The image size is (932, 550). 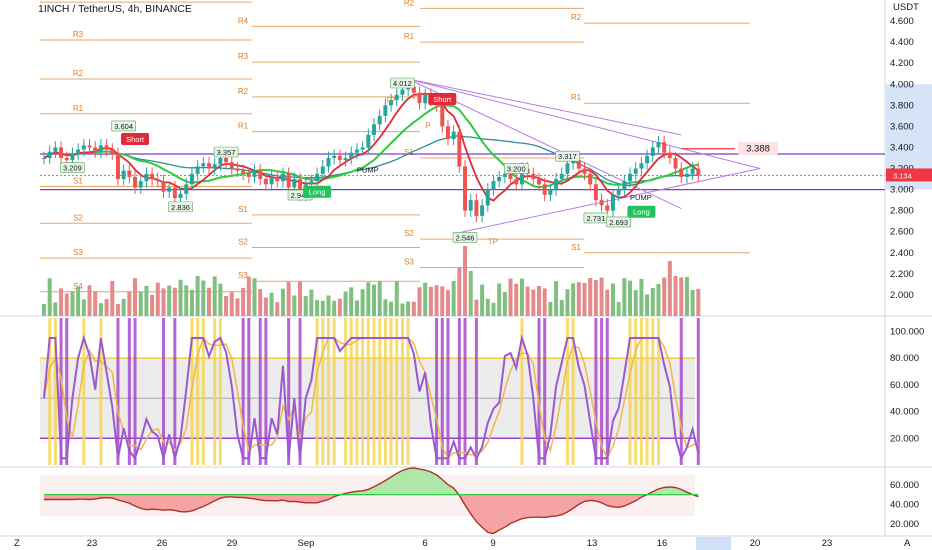 What do you see at coordinates (371, 501) in the screenshot?
I see `osc-line` at bounding box center [371, 501].